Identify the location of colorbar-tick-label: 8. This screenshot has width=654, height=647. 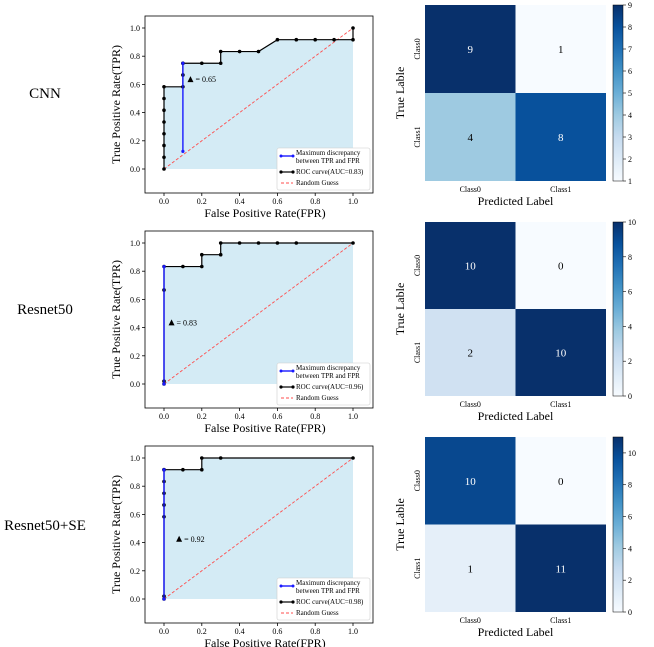
(630, 485).